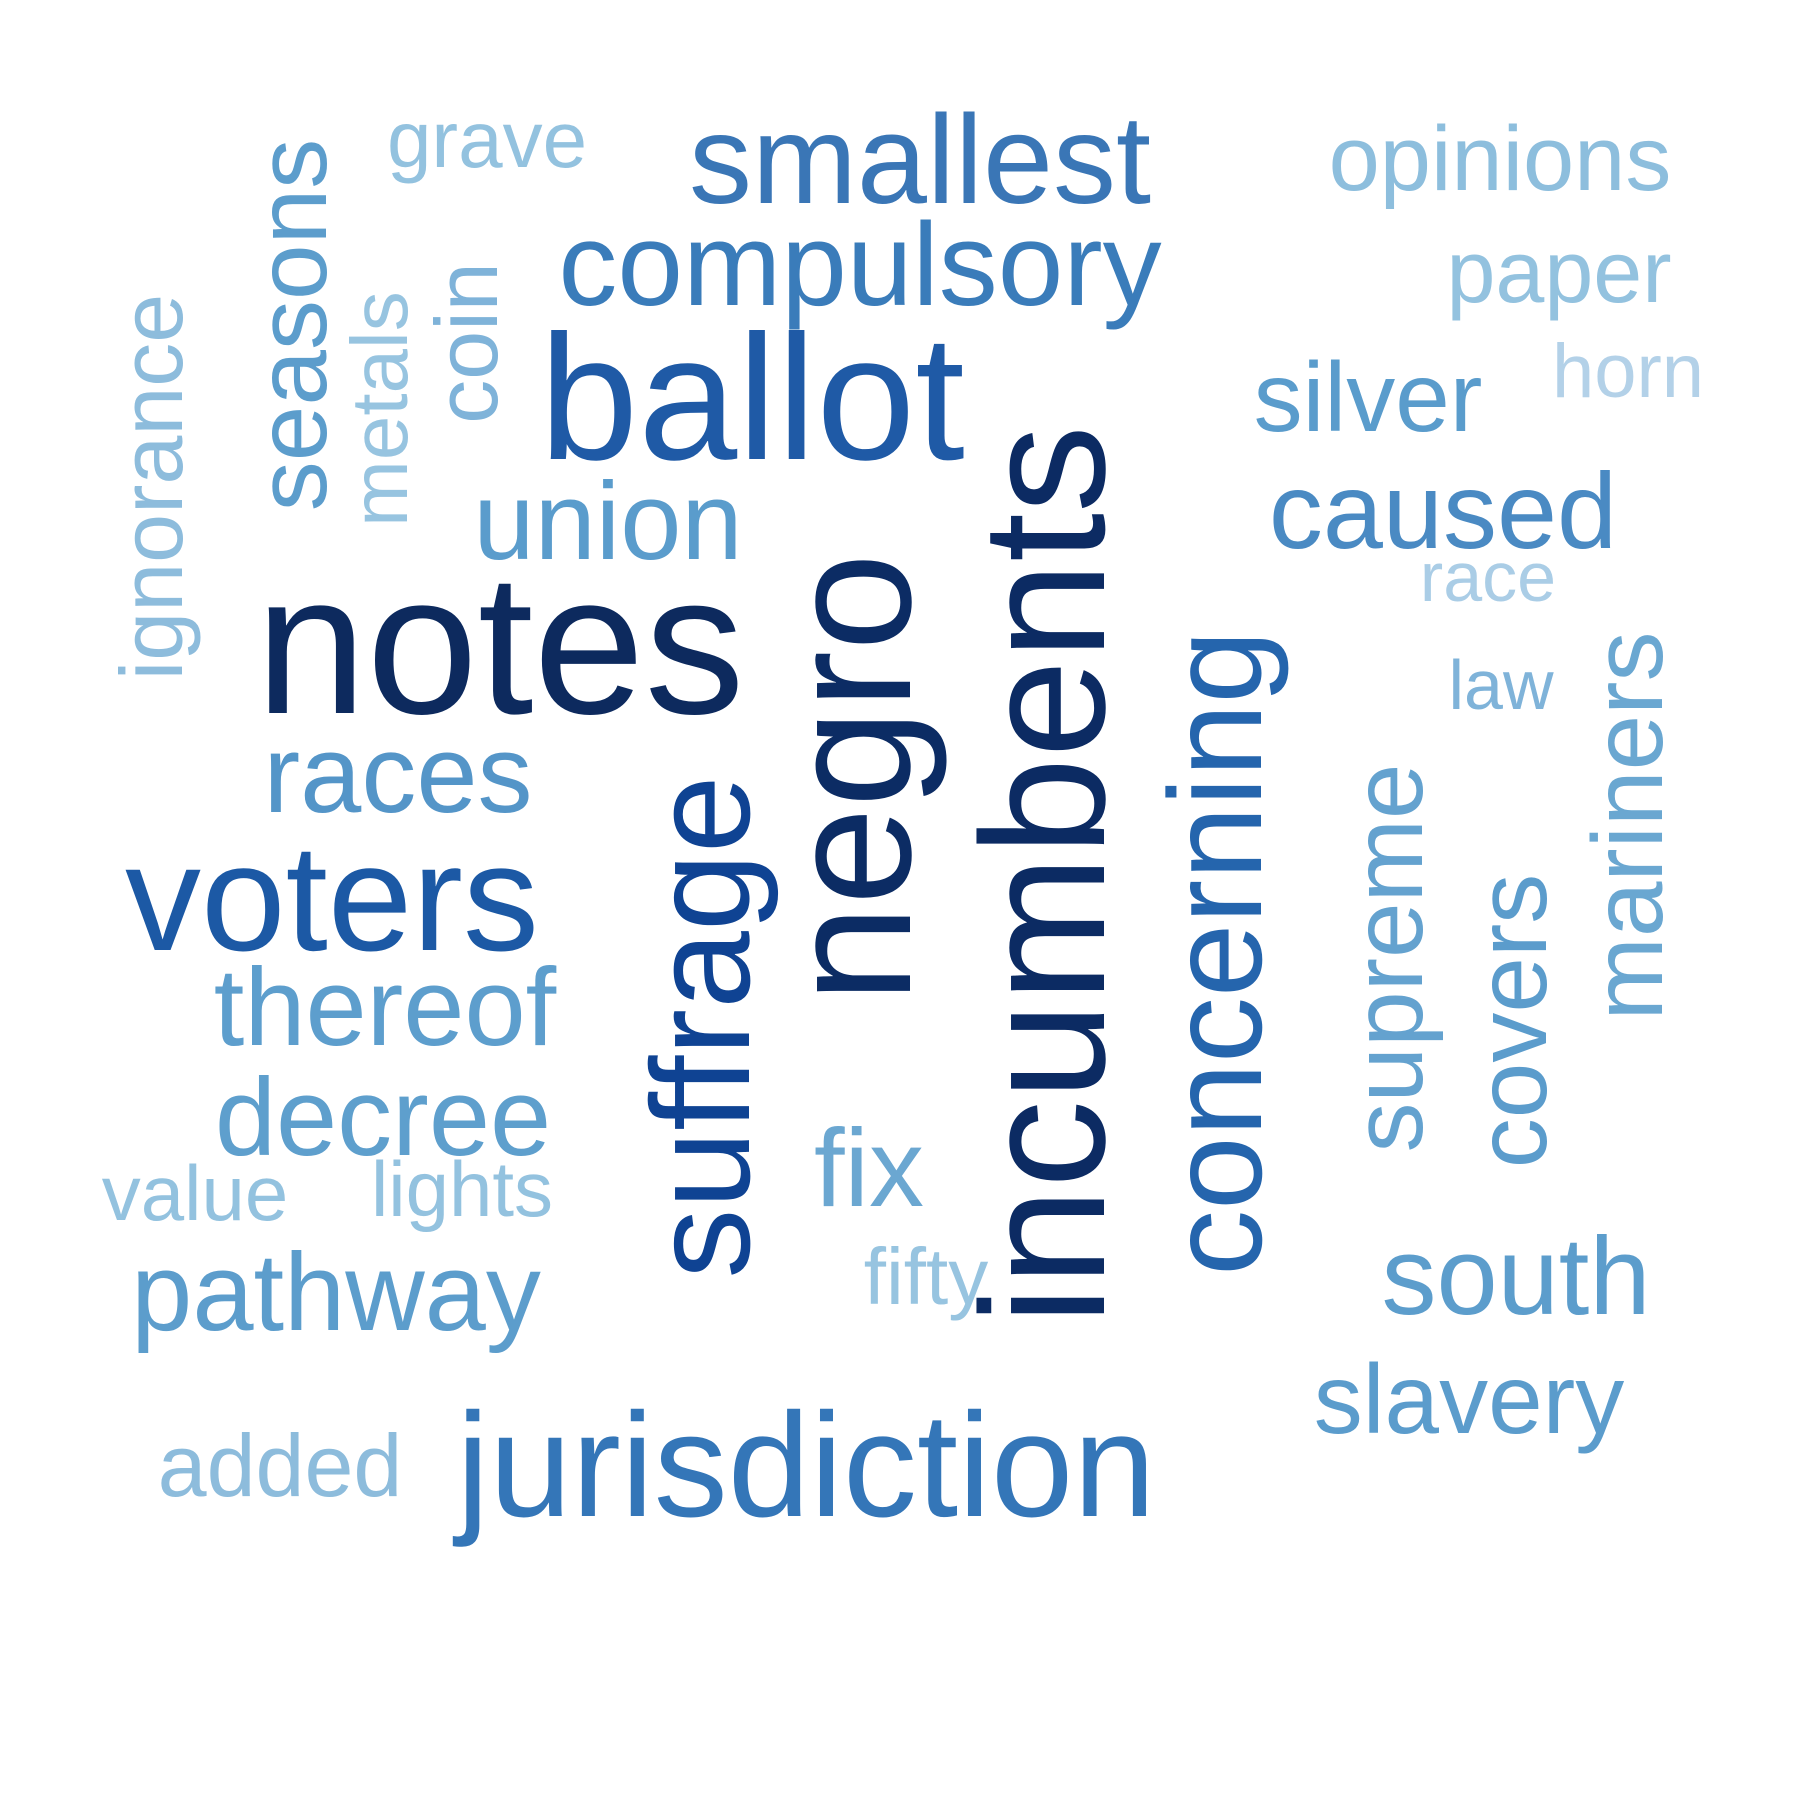 The width and height of the screenshot is (1800, 1800). Describe the element at coordinates (1512, 1021) in the screenshot. I see `word-covers: covers` at that location.